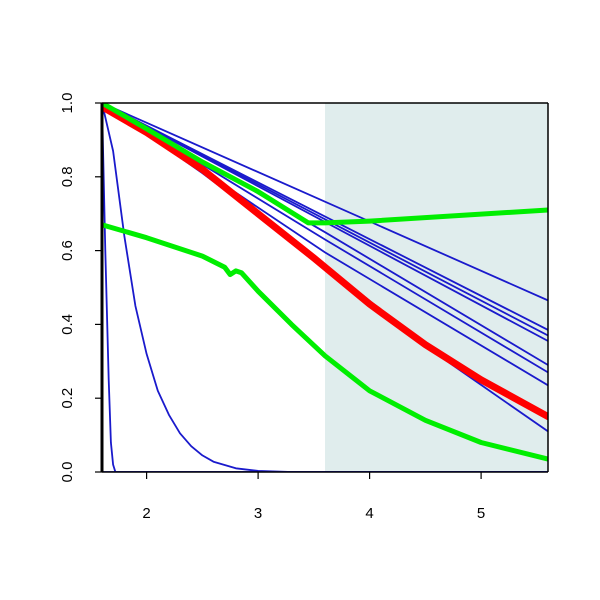  What do you see at coordinates (67, 398) in the screenshot?
I see `y-tick-label: 0.2` at bounding box center [67, 398].